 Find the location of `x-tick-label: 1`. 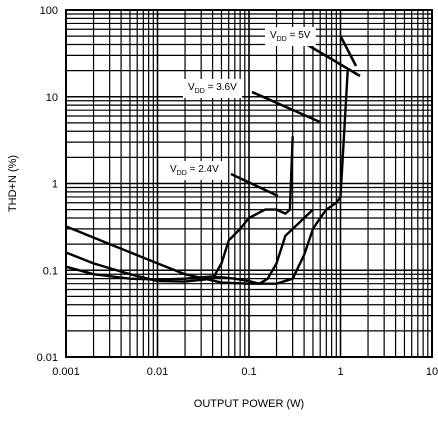

x-tick-label: 1 is located at coordinates (340, 372).